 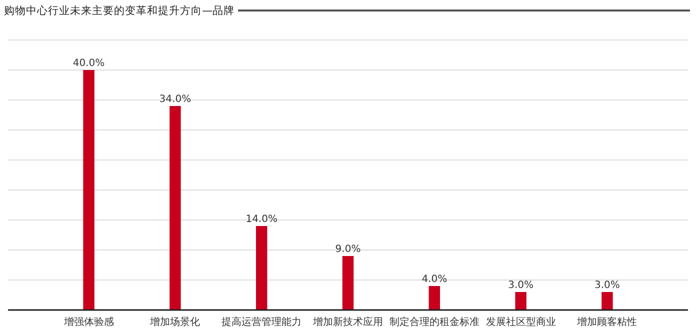 What do you see at coordinates (434, 322) in the screenshot?
I see `x-tick-label: 制定合理的租金标准` at bounding box center [434, 322].